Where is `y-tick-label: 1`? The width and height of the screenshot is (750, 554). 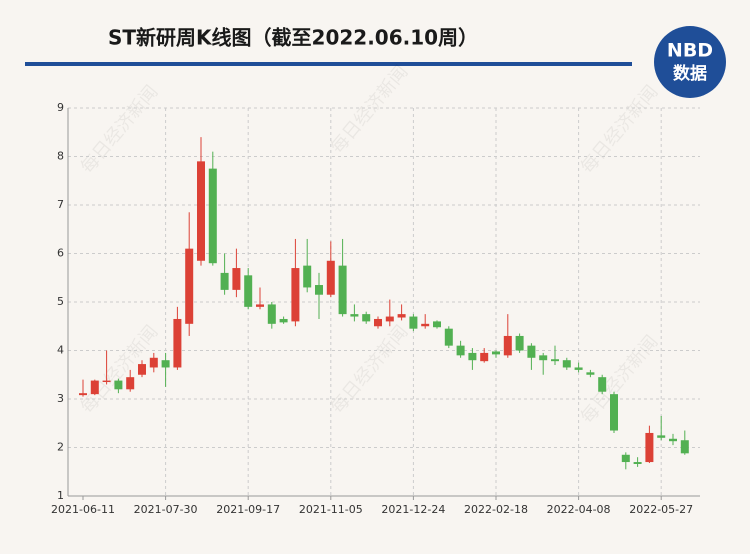
y-tick-label: 1 is located at coordinates (60, 495).